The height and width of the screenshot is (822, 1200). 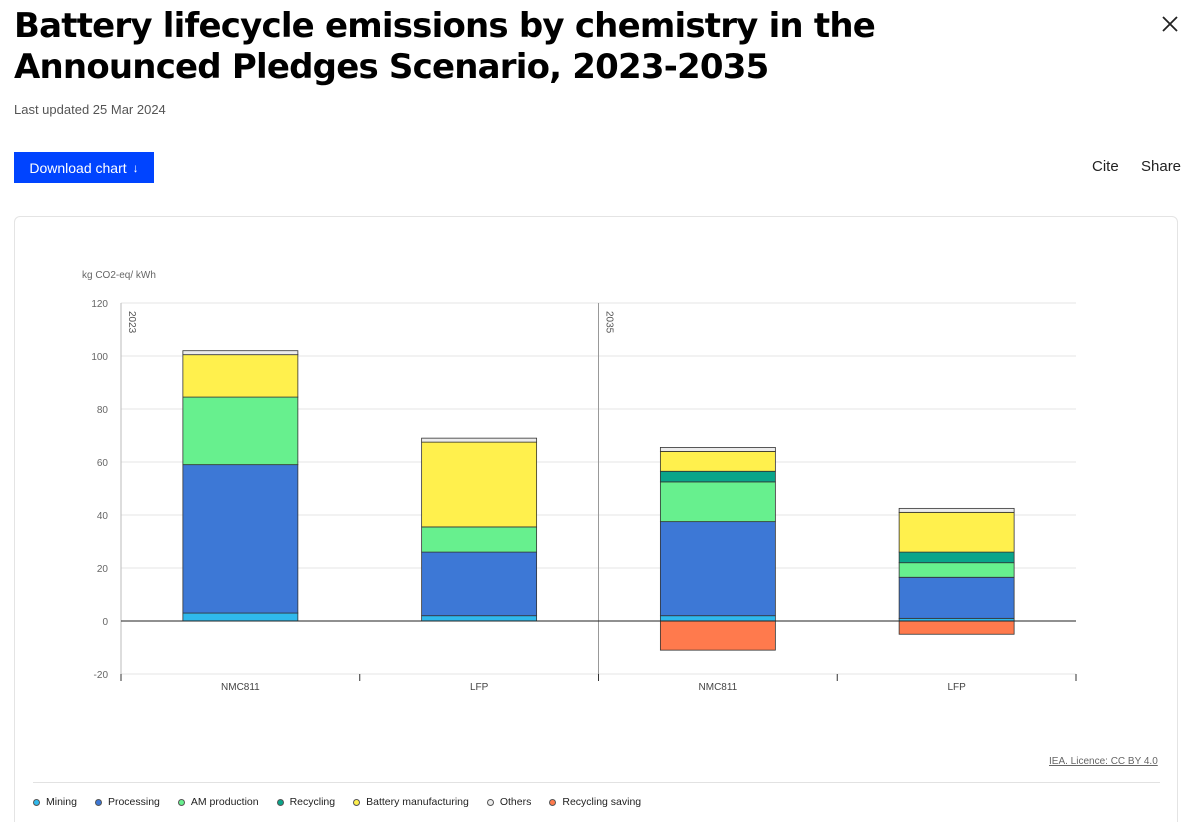 What do you see at coordinates (61, 802) in the screenshot?
I see `legend-label: Mining` at bounding box center [61, 802].